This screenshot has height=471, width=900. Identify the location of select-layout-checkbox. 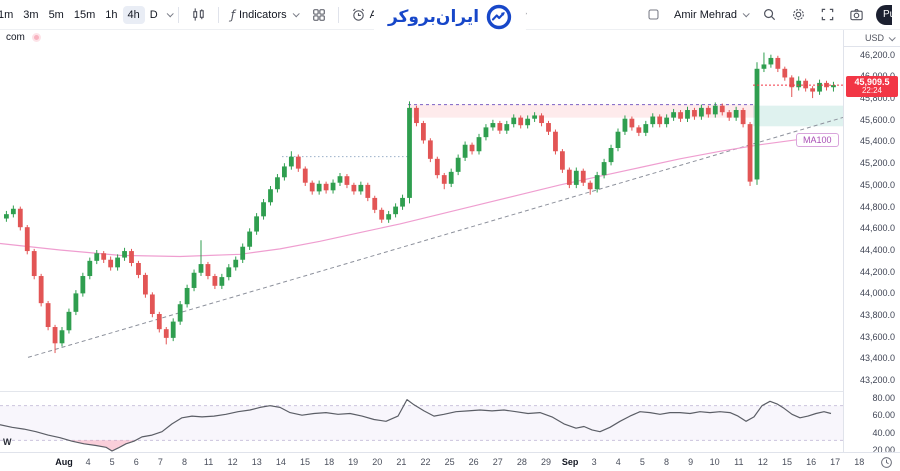
(653, 14).